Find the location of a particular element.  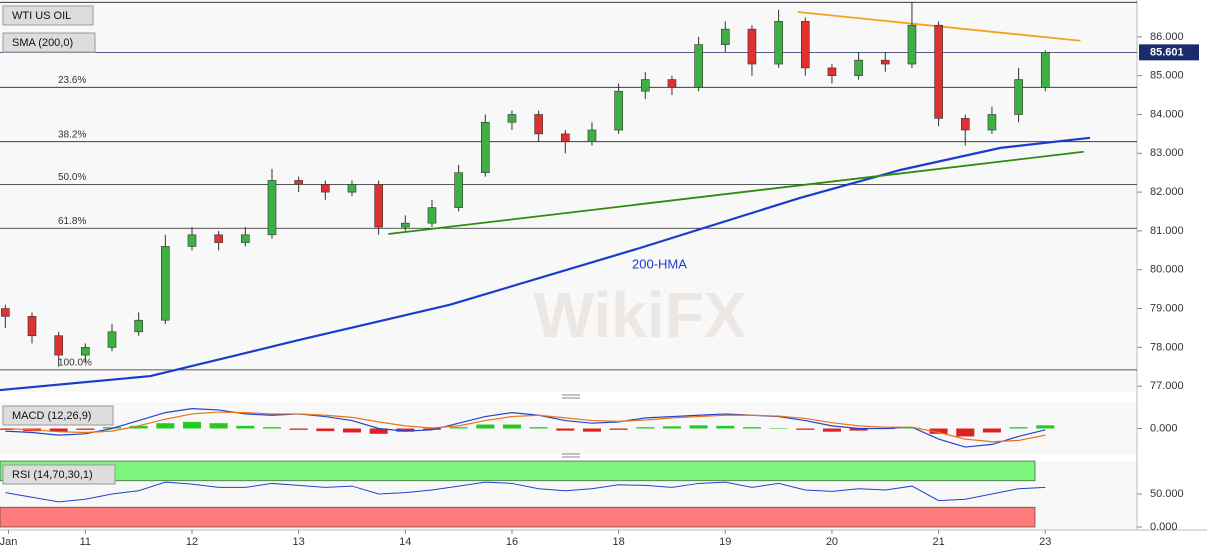

rsi-line is located at coordinates (525, 492).